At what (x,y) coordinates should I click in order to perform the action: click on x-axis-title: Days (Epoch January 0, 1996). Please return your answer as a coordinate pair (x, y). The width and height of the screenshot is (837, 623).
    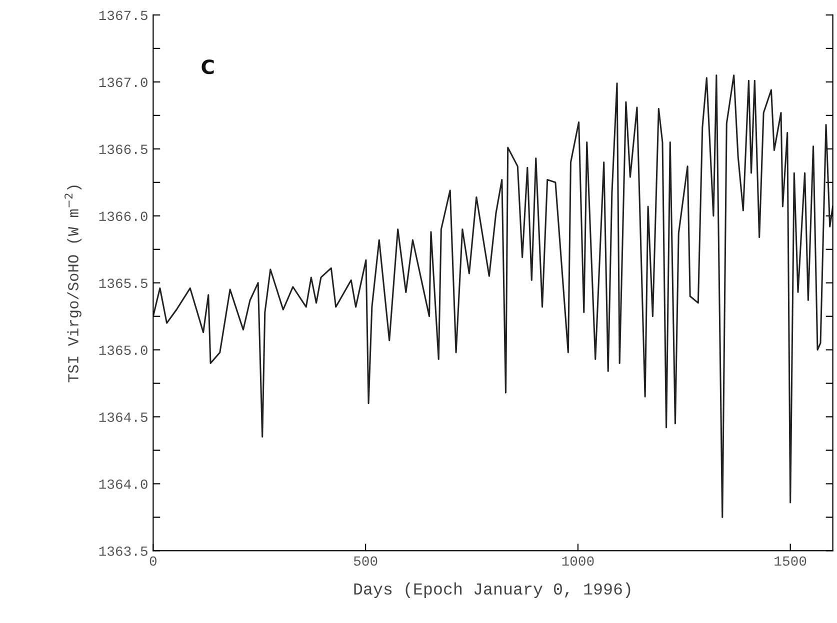
    Looking at the image, I should click on (492, 590).